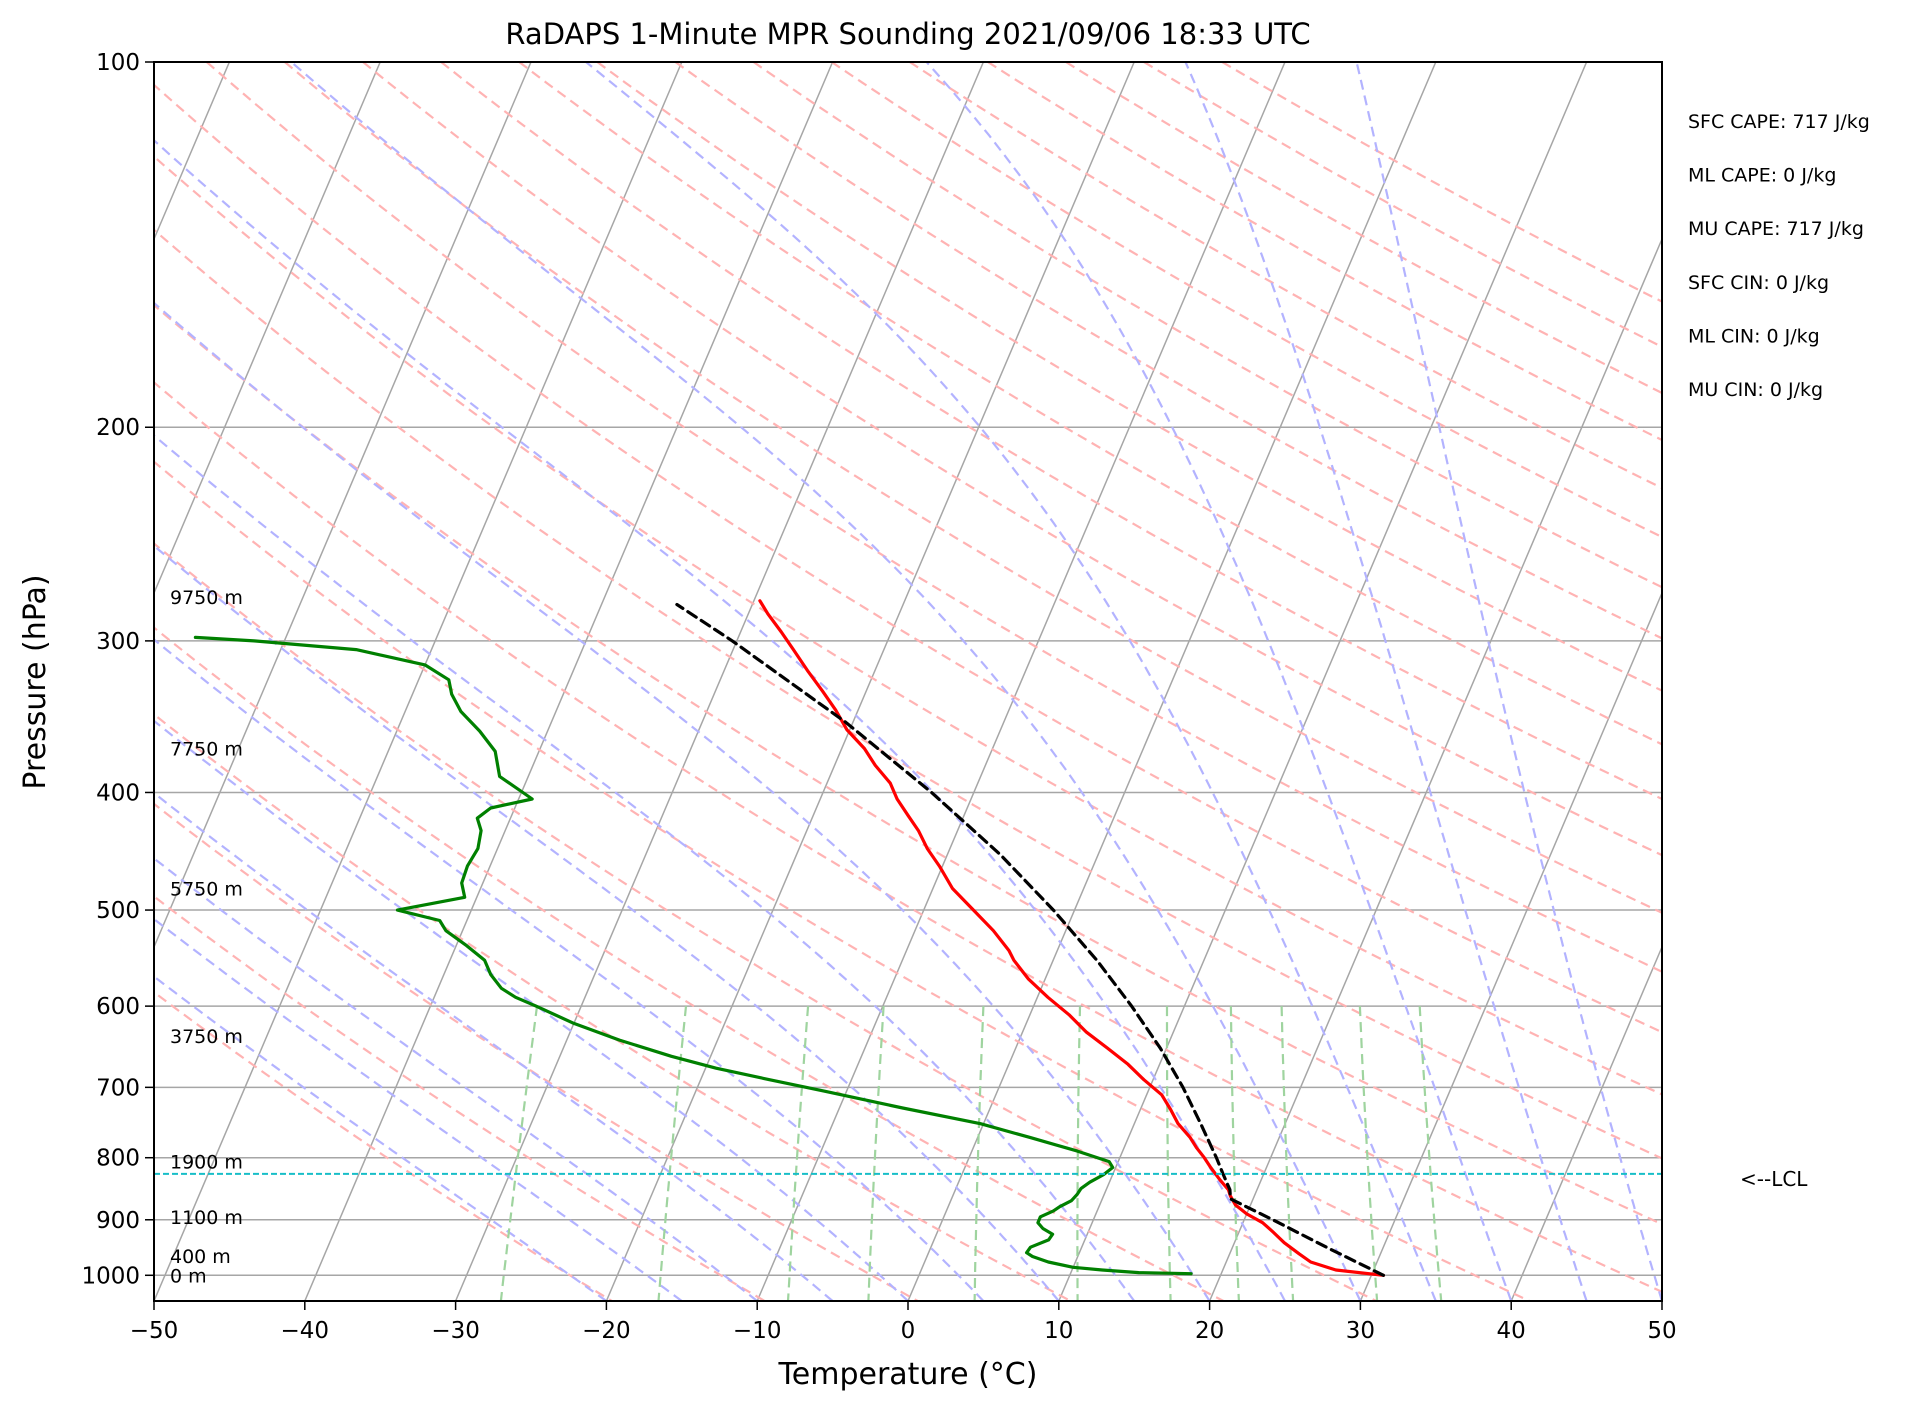  What do you see at coordinates (118, 1221) in the screenshot?
I see `y-tick-label: 900` at bounding box center [118, 1221].